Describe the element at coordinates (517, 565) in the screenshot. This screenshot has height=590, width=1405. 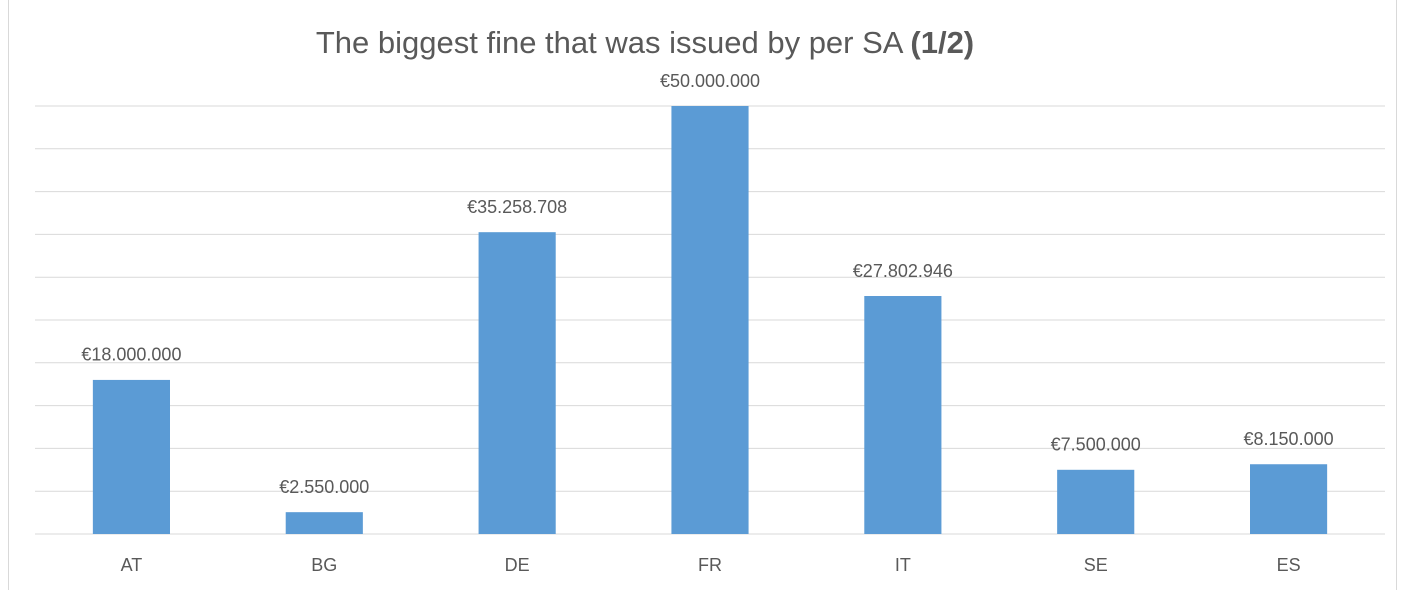
I see `x-tick-label: DE` at that location.